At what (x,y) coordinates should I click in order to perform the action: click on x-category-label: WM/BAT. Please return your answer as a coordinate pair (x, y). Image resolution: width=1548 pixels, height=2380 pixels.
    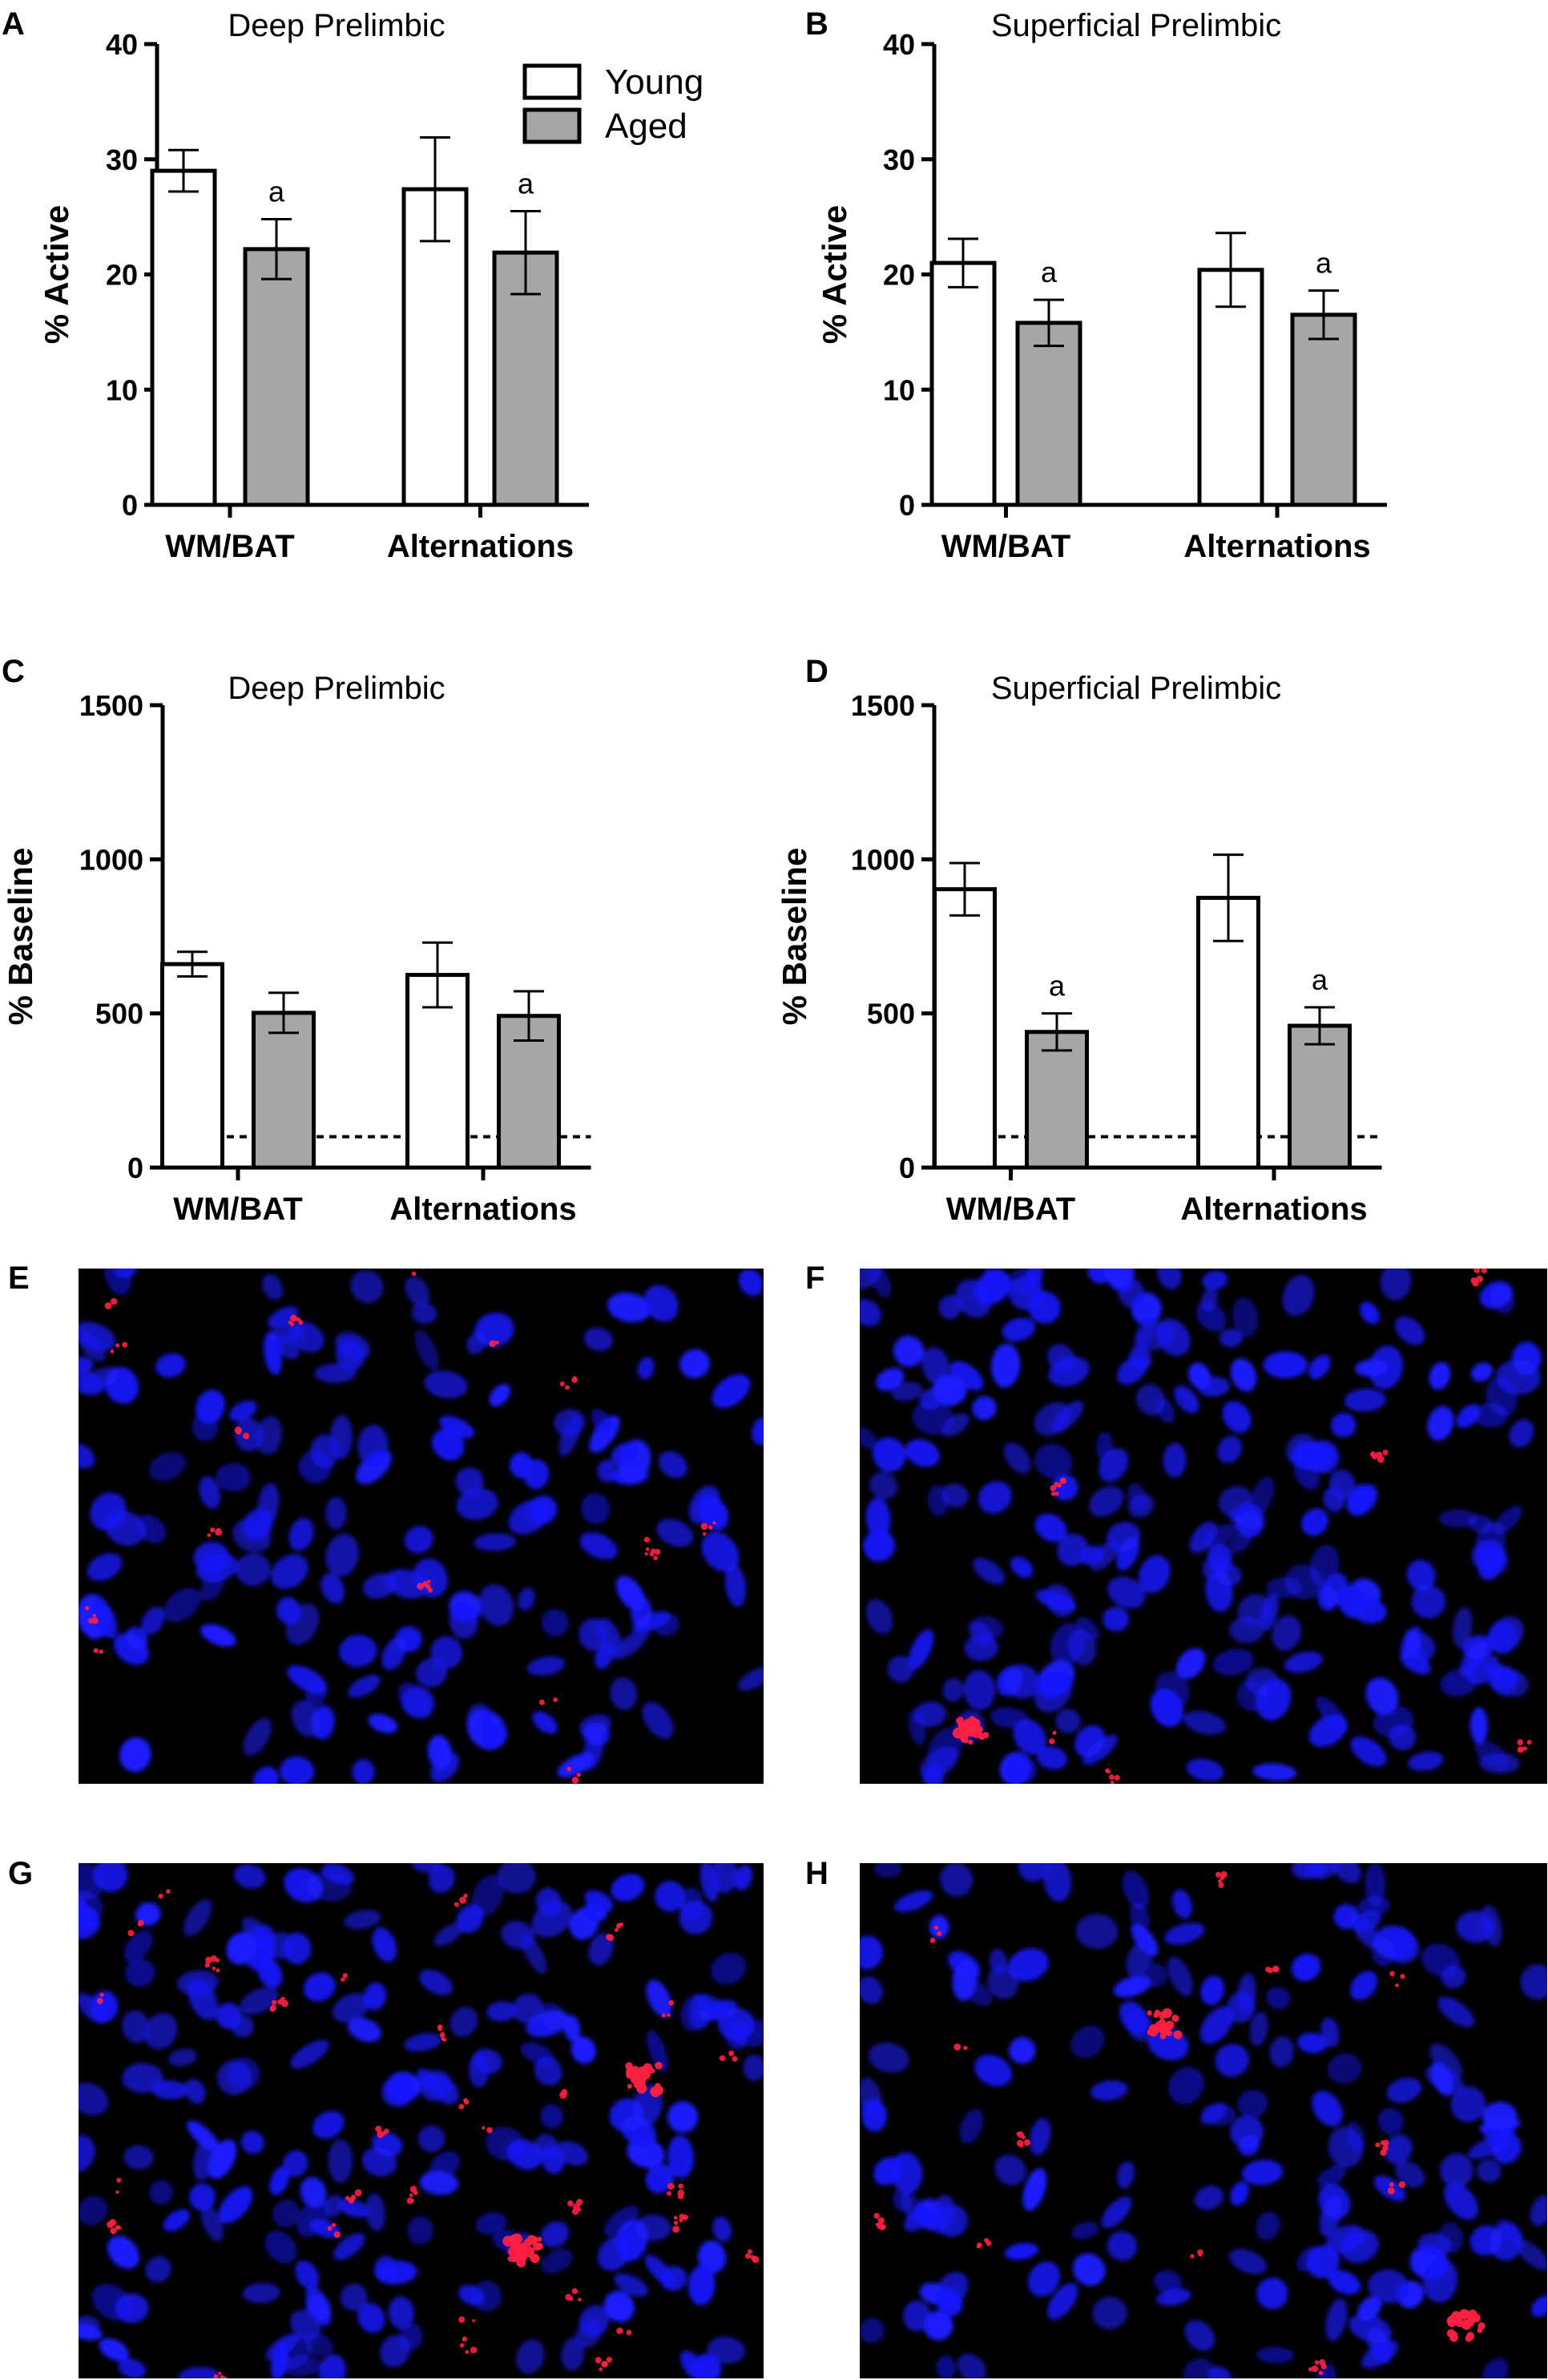
    Looking at the image, I should click on (1010, 1209).